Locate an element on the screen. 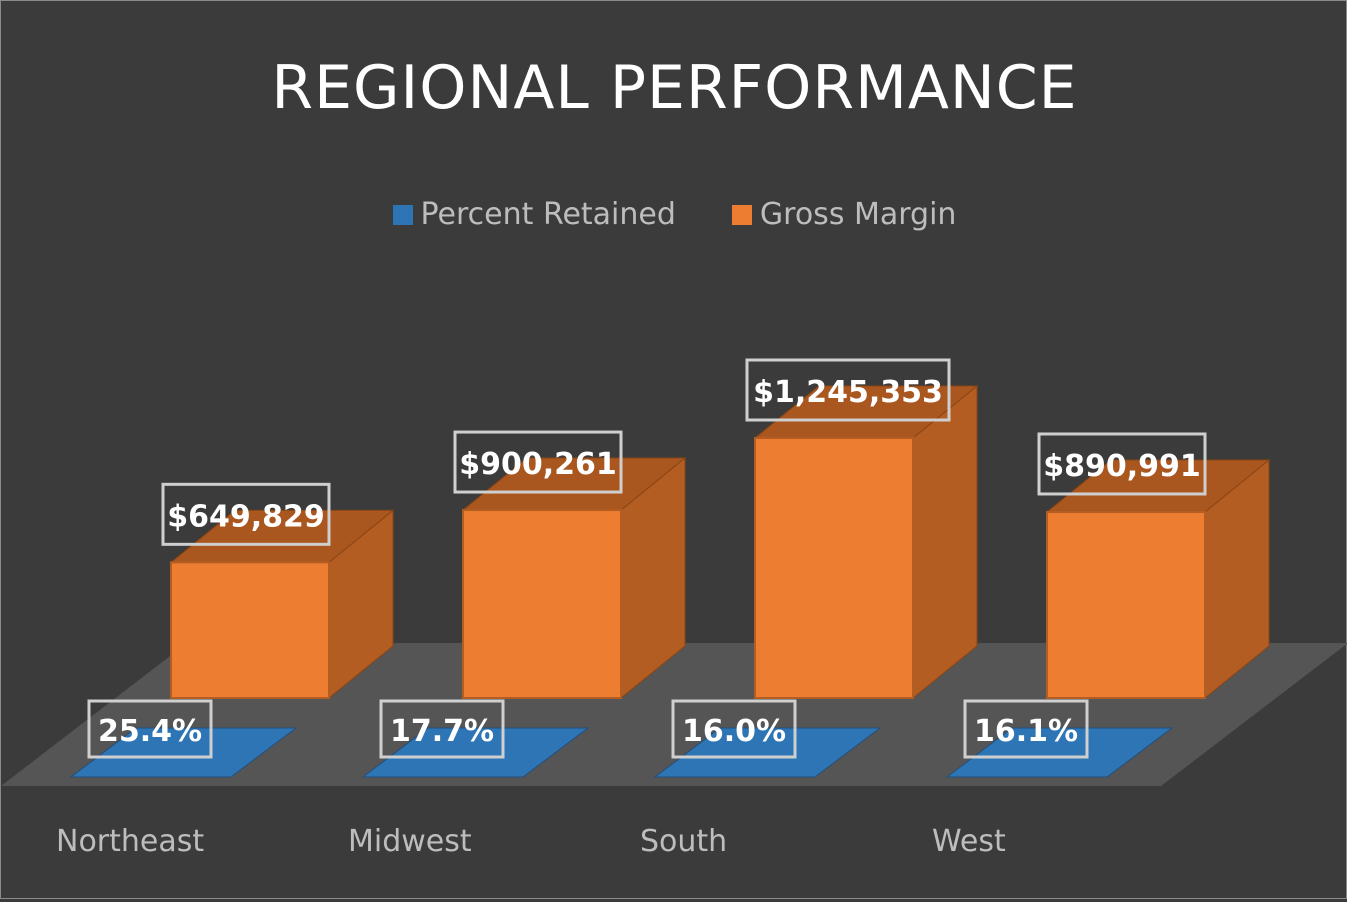  data-label-gross-margin-south: $1,245,353 is located at coordinates (848, 392).